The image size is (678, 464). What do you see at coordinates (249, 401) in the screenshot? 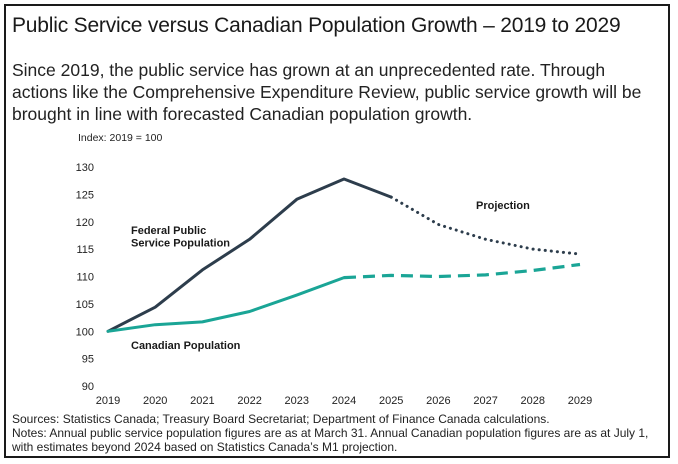
I see `x-tick-label: 2022` at bounding box center [249, 401].